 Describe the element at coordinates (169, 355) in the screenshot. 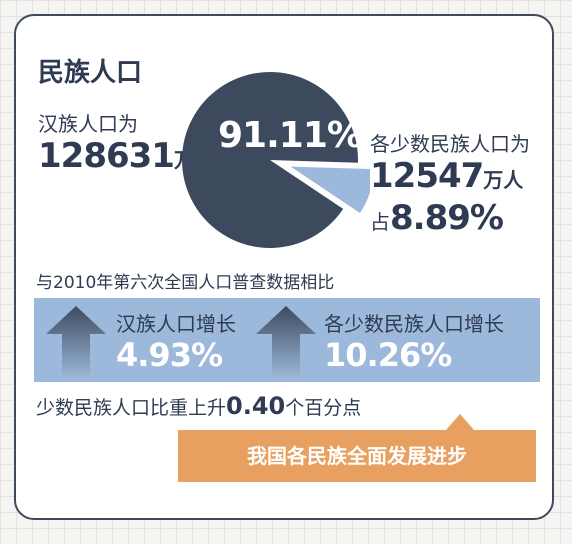

I see `han-growth-value: 4.93%` at that location.